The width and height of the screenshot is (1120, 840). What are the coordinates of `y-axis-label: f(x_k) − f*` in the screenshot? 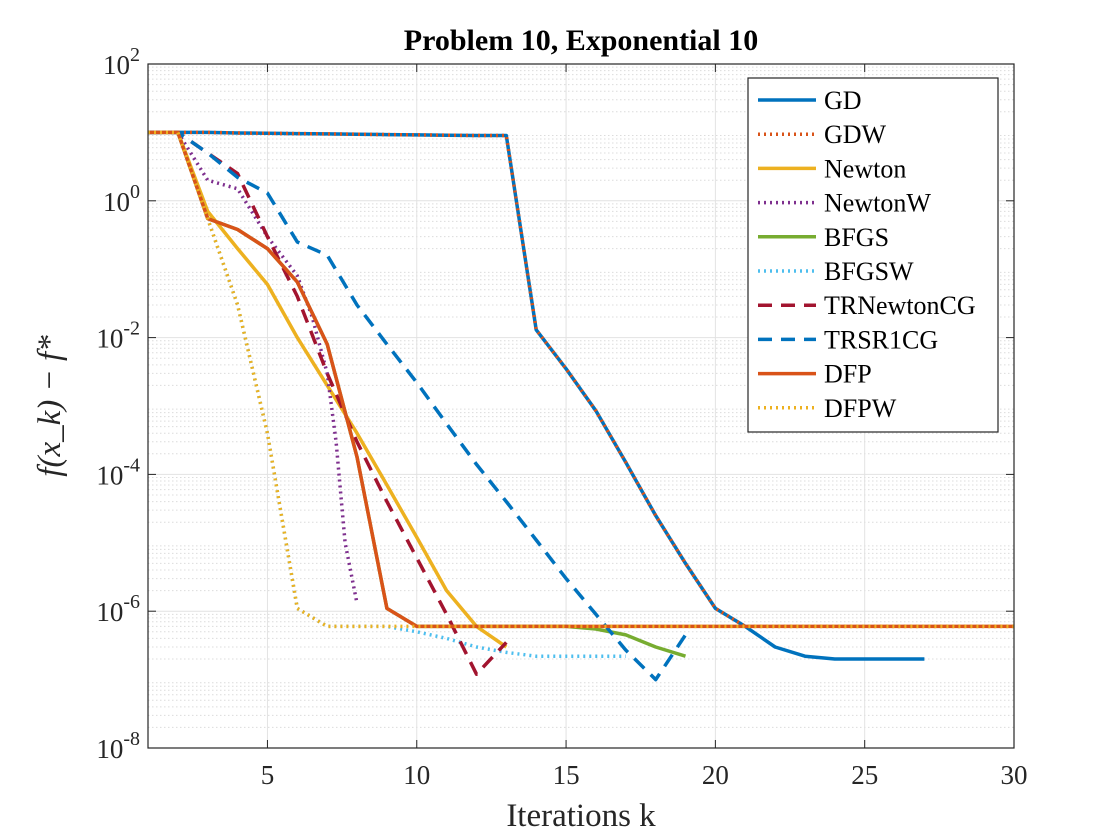 It's located at (50, 406).